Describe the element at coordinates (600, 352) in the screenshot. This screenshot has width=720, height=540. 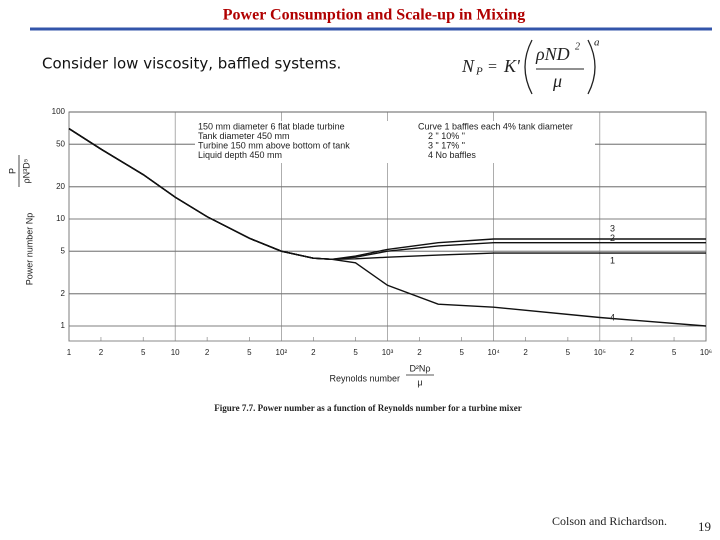
I see `x-tick-label: 10⁵` at that location.